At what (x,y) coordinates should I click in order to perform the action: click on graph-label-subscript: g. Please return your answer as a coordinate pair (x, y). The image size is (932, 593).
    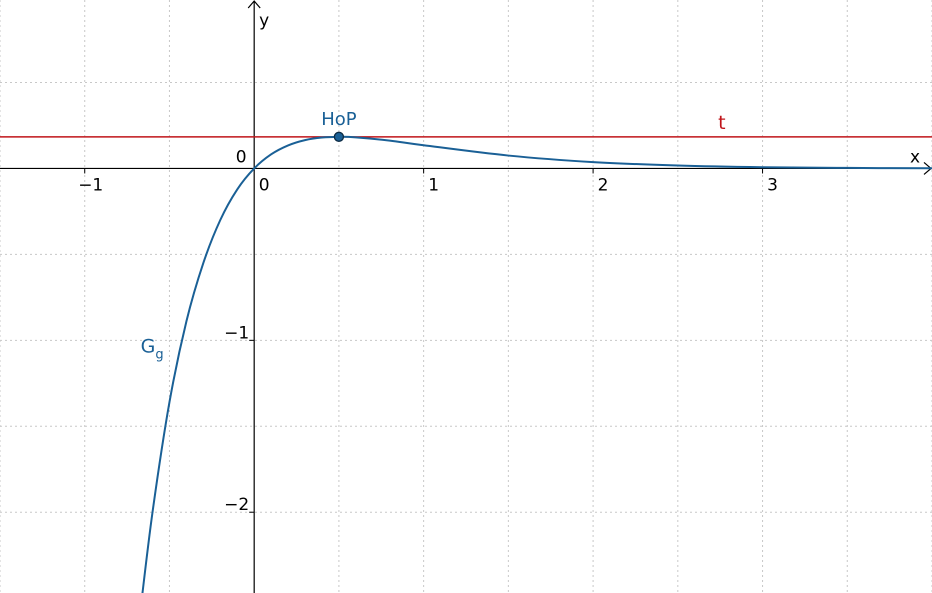
    Looking at the image, I should click on (159, 354).